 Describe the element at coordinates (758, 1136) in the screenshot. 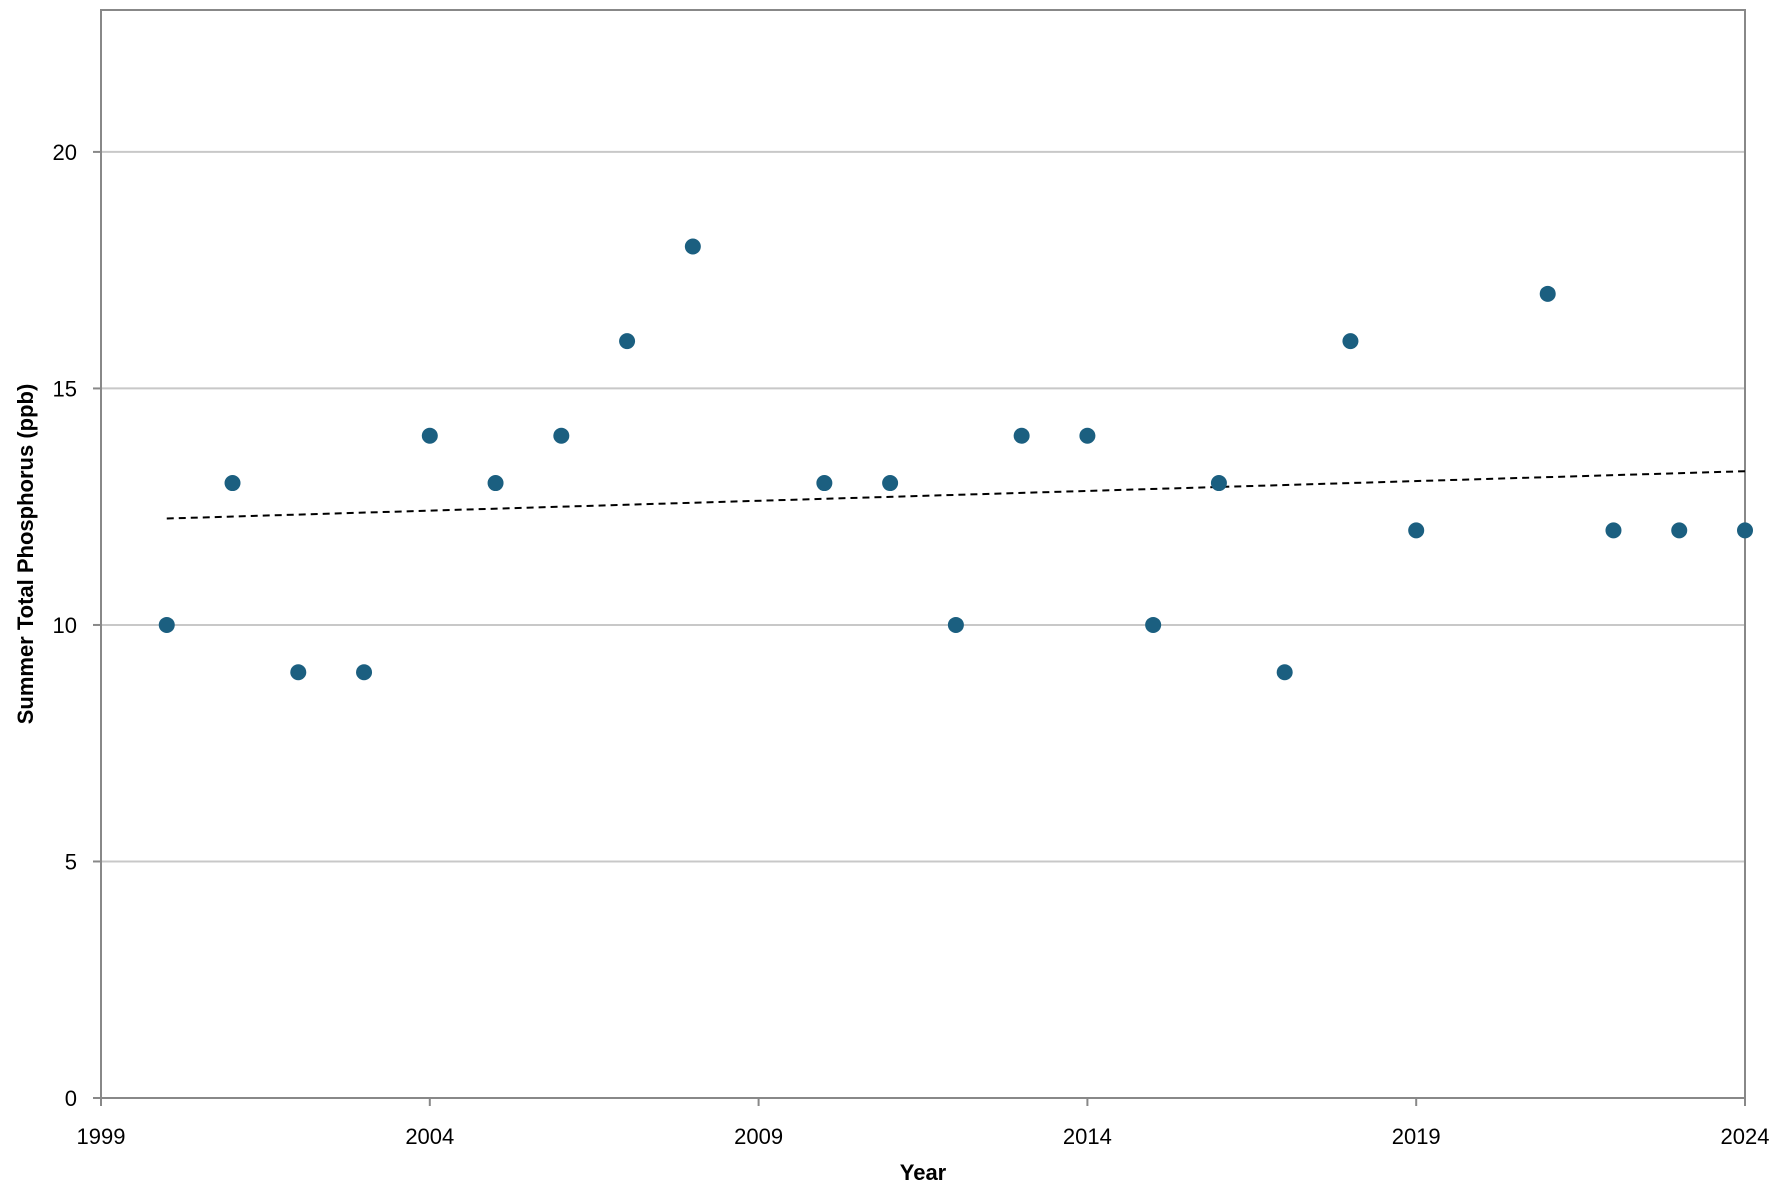

I see `x-tick-label: 2009` at that location.